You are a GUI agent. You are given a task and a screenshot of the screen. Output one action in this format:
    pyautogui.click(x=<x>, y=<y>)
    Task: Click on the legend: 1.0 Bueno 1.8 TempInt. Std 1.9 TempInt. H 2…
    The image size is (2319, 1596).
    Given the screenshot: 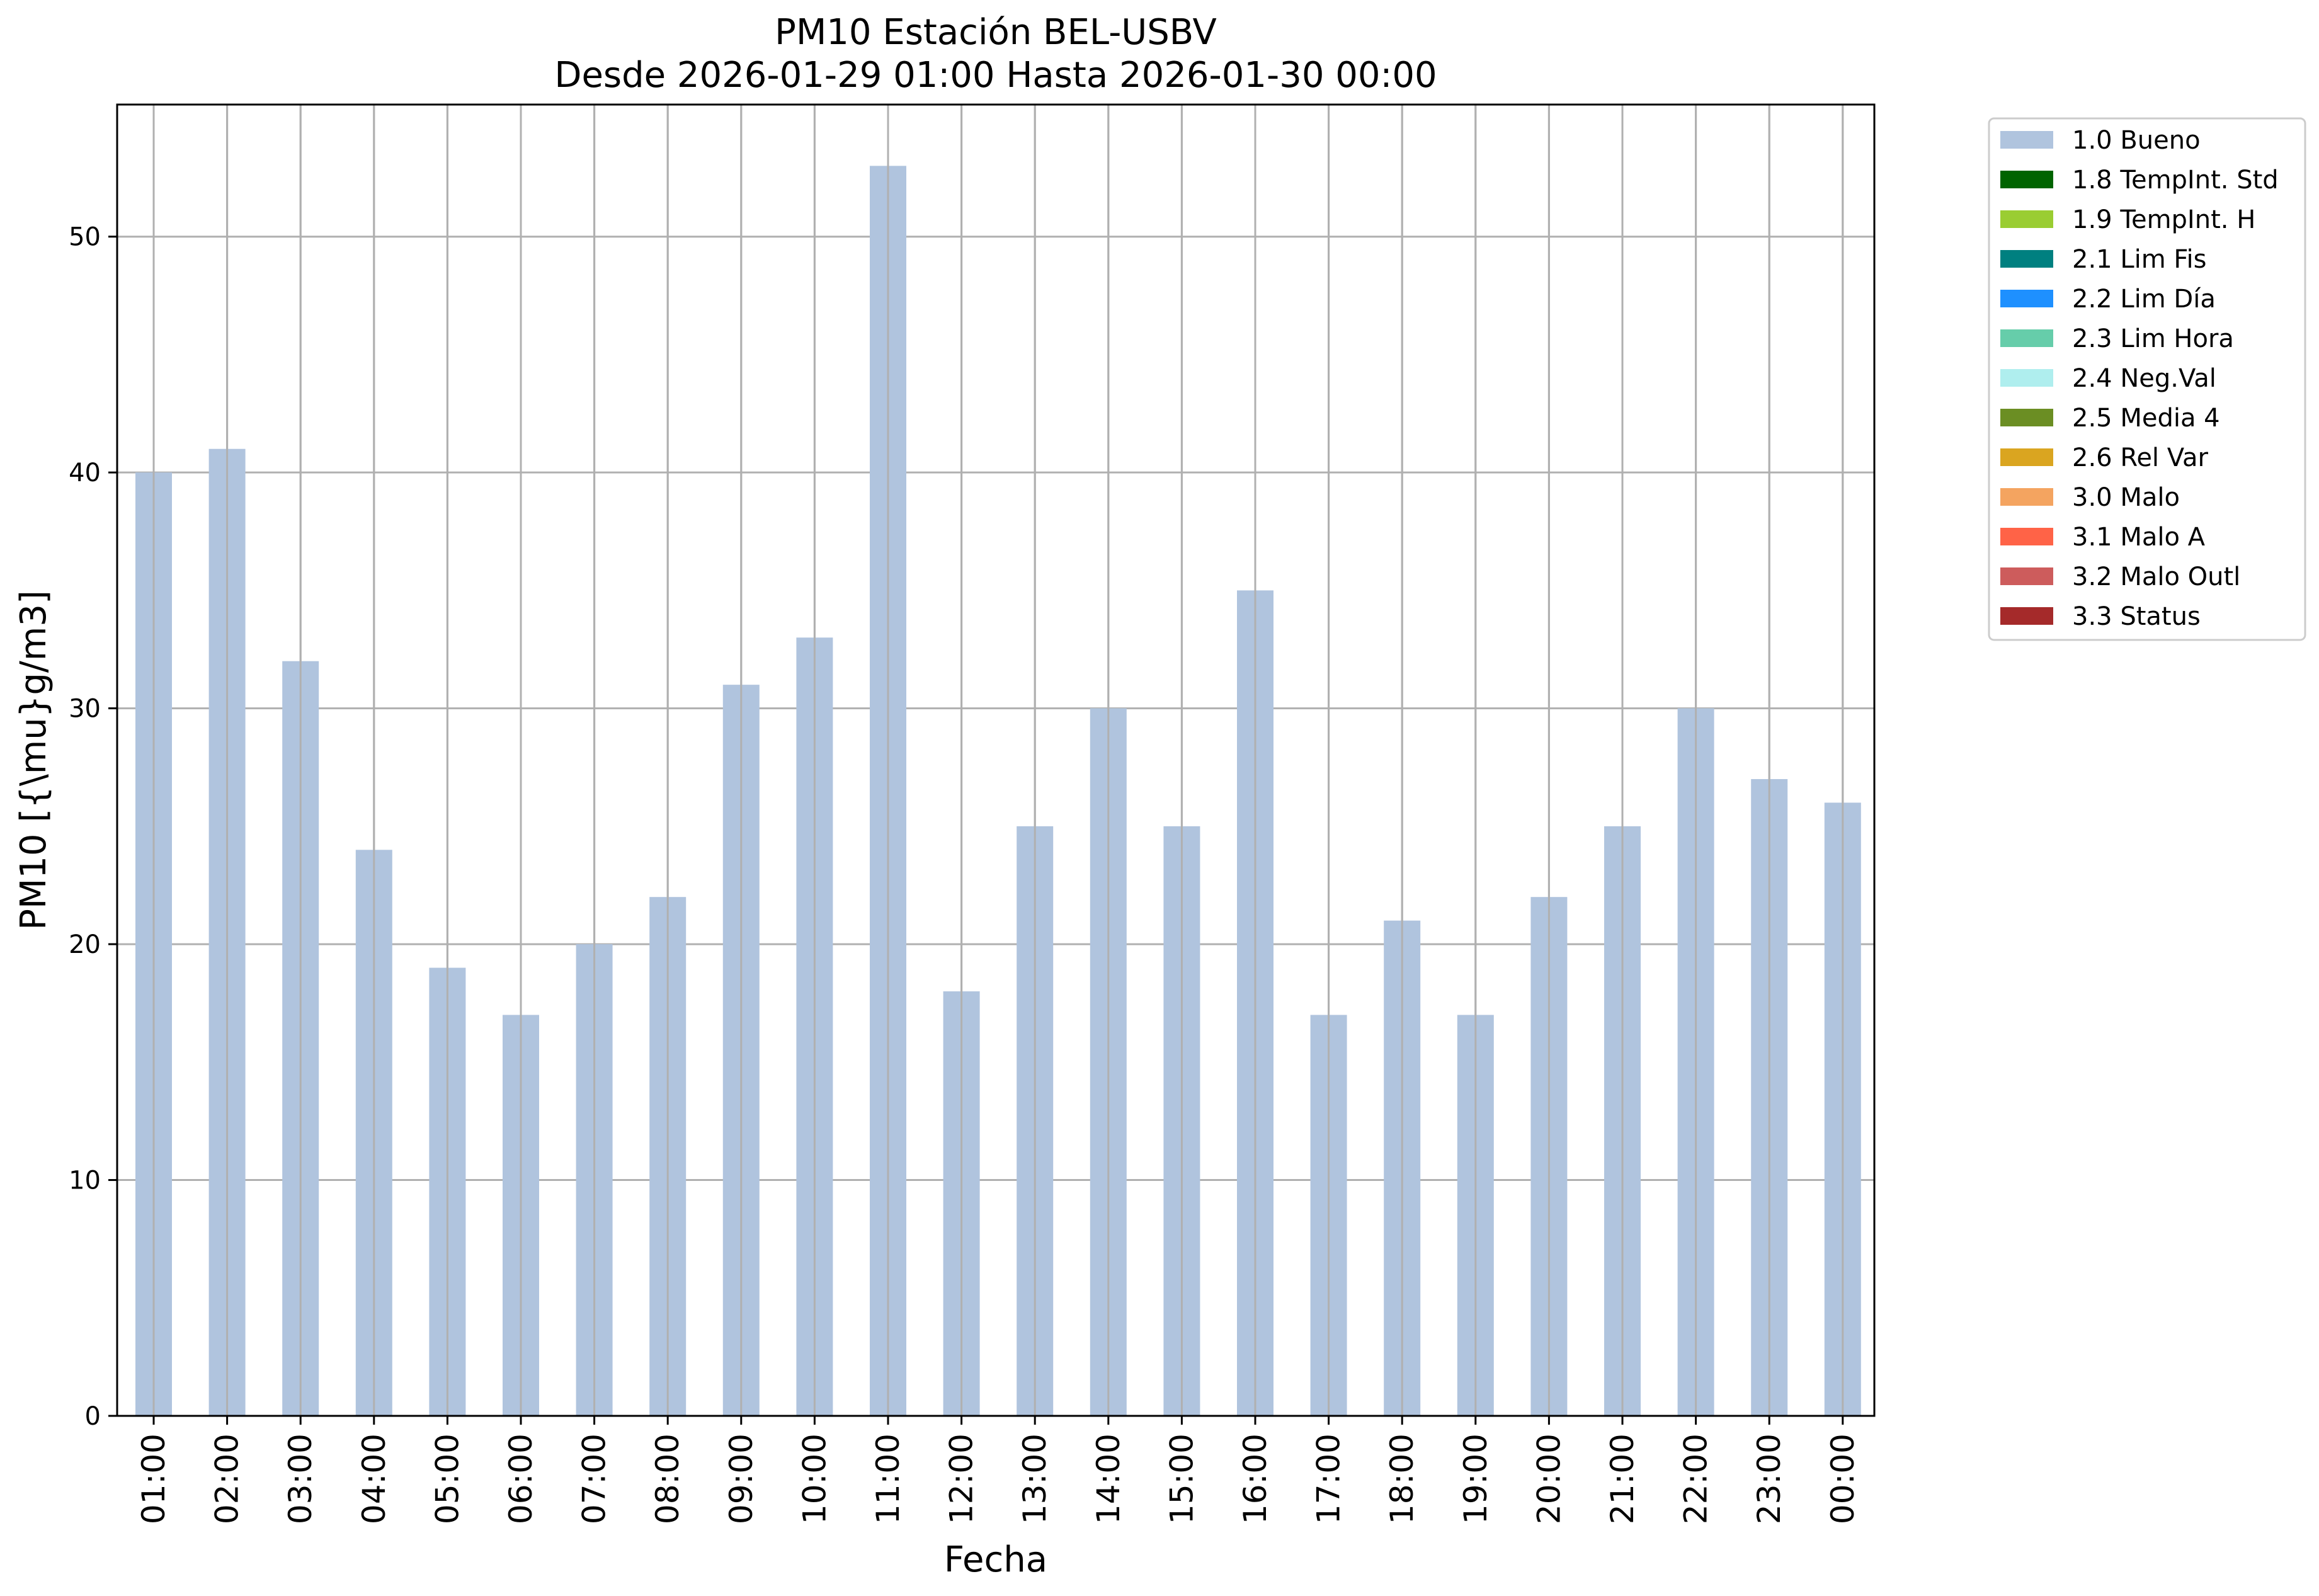 What is the action you would take?
    pyautogui.click(x=2147, y=379)
    